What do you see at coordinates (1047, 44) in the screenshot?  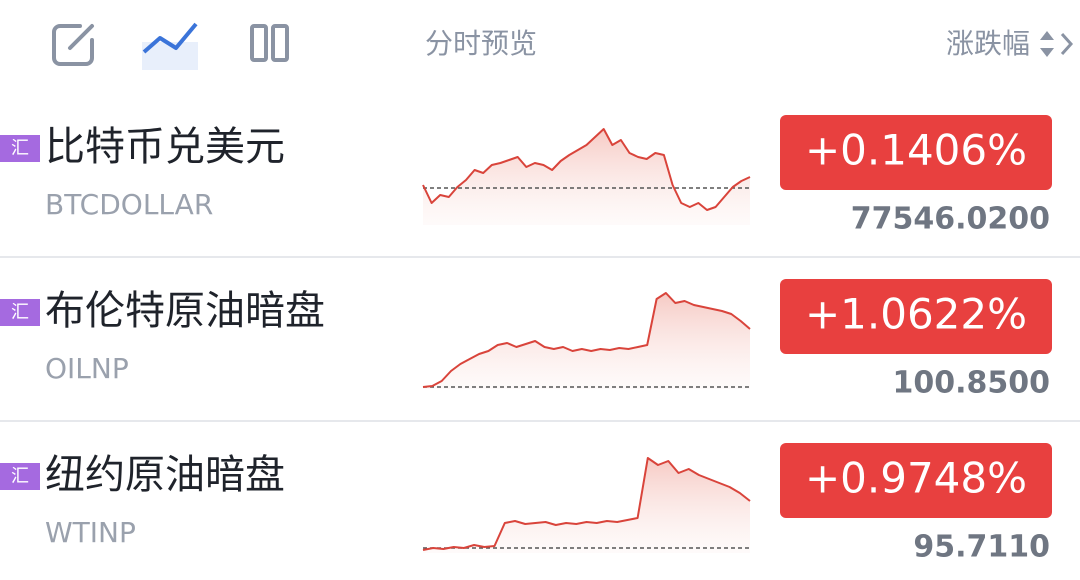 I see `sort-arrows` at bounding box center [1047, 44].